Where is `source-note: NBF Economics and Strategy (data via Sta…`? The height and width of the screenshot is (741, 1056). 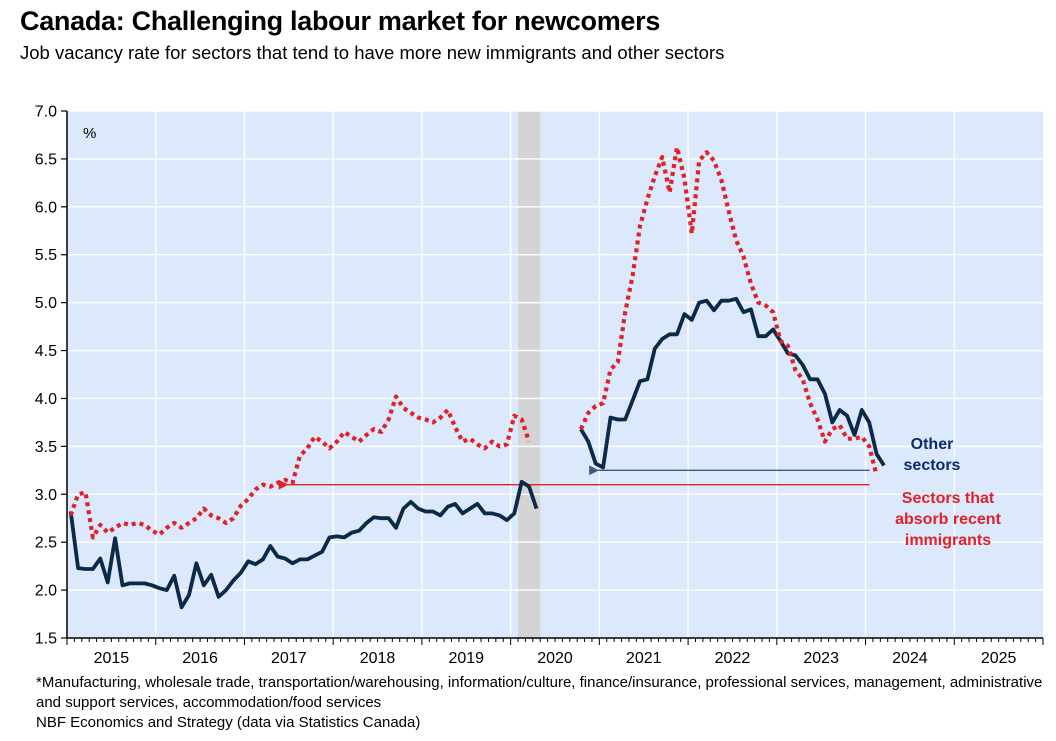
source-note: NBF Economics and Strategy (data via Sta… is located at coordinates (228, 722).